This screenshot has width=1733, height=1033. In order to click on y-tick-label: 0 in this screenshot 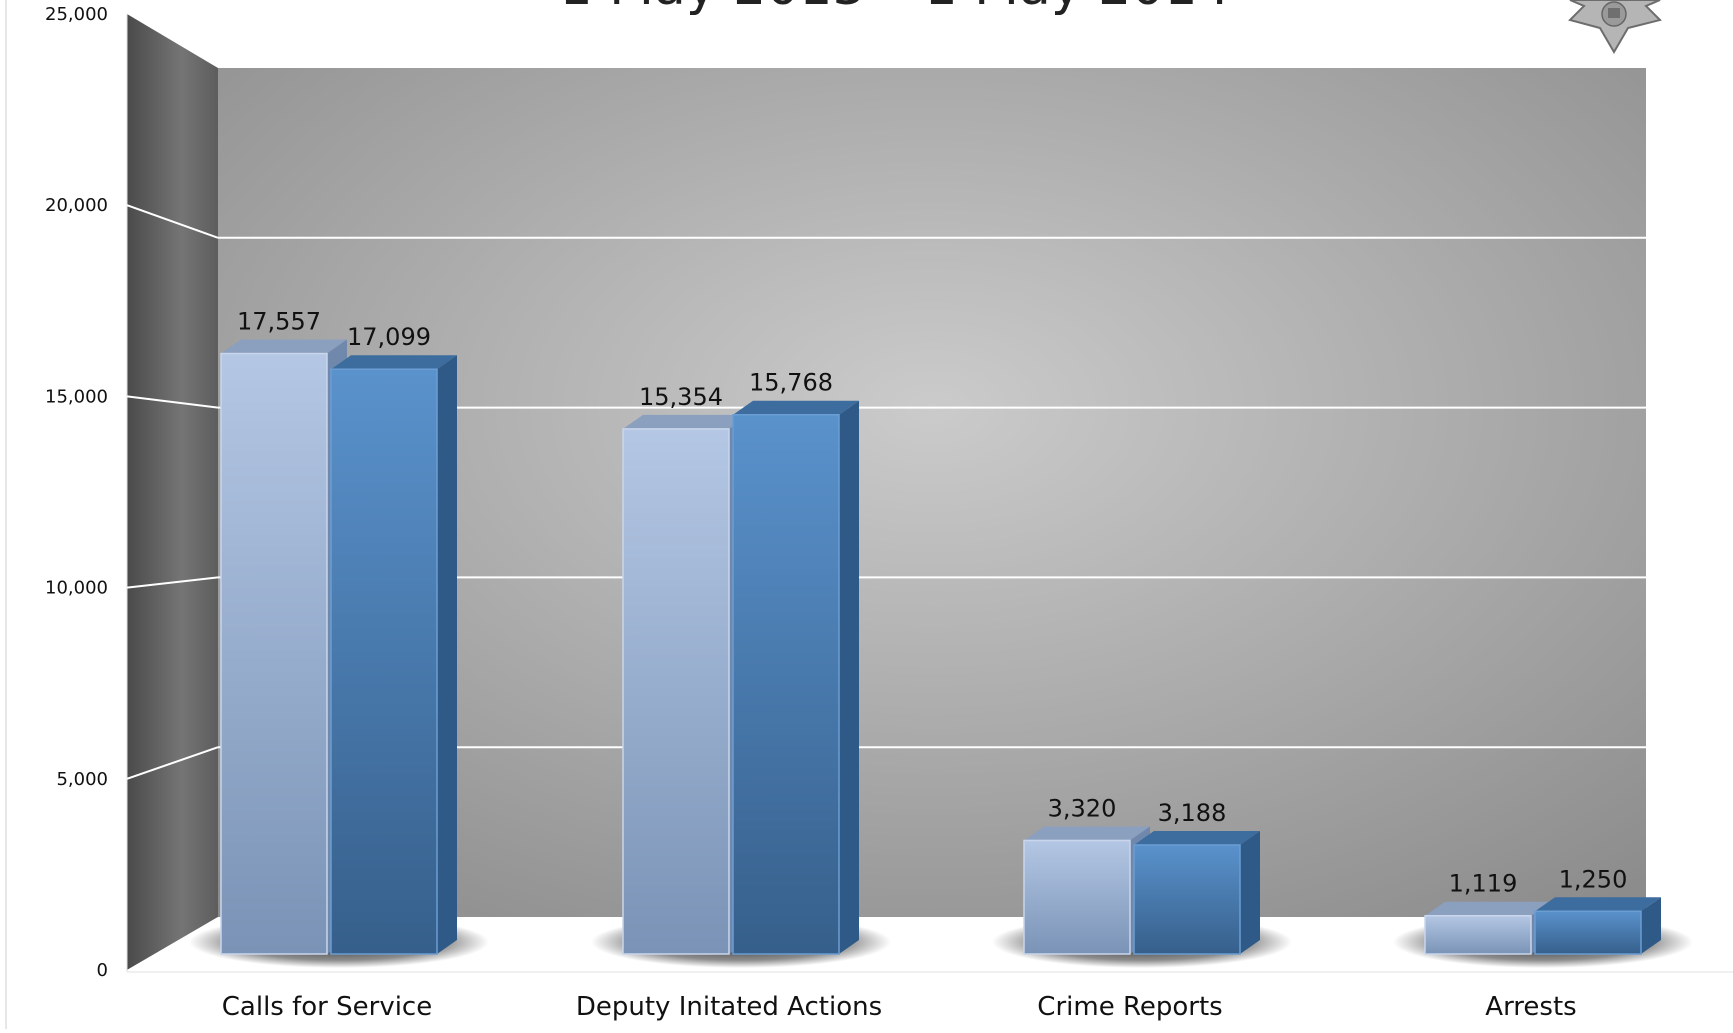, I will do `click(102, 970)`.